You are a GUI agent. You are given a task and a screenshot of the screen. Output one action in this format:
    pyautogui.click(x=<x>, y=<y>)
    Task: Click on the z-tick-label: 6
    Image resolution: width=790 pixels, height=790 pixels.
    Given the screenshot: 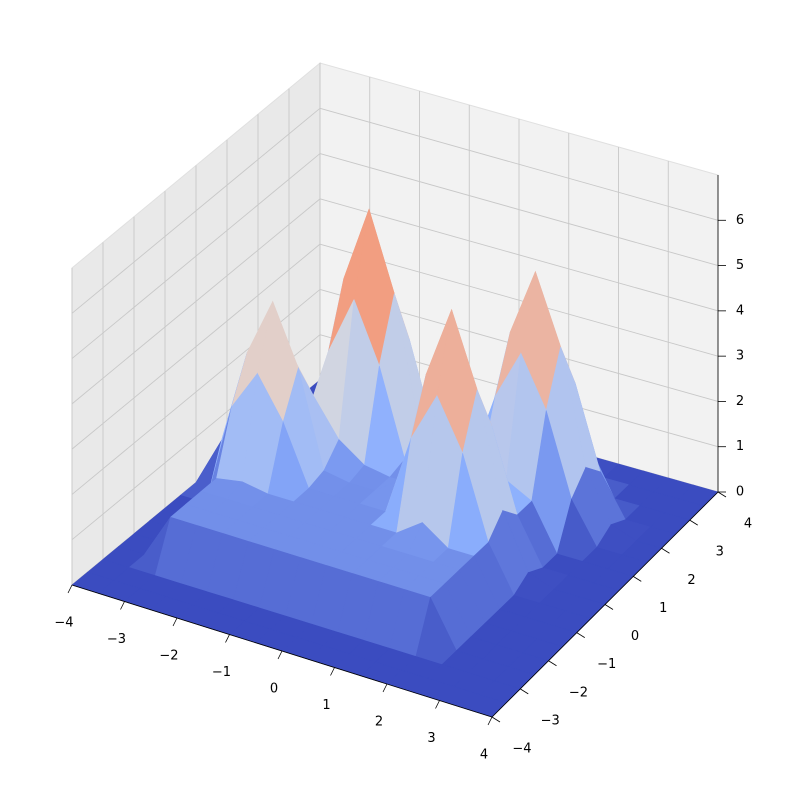 What is the action you would take?
    pyautogui.click(x=740, y=220)
    